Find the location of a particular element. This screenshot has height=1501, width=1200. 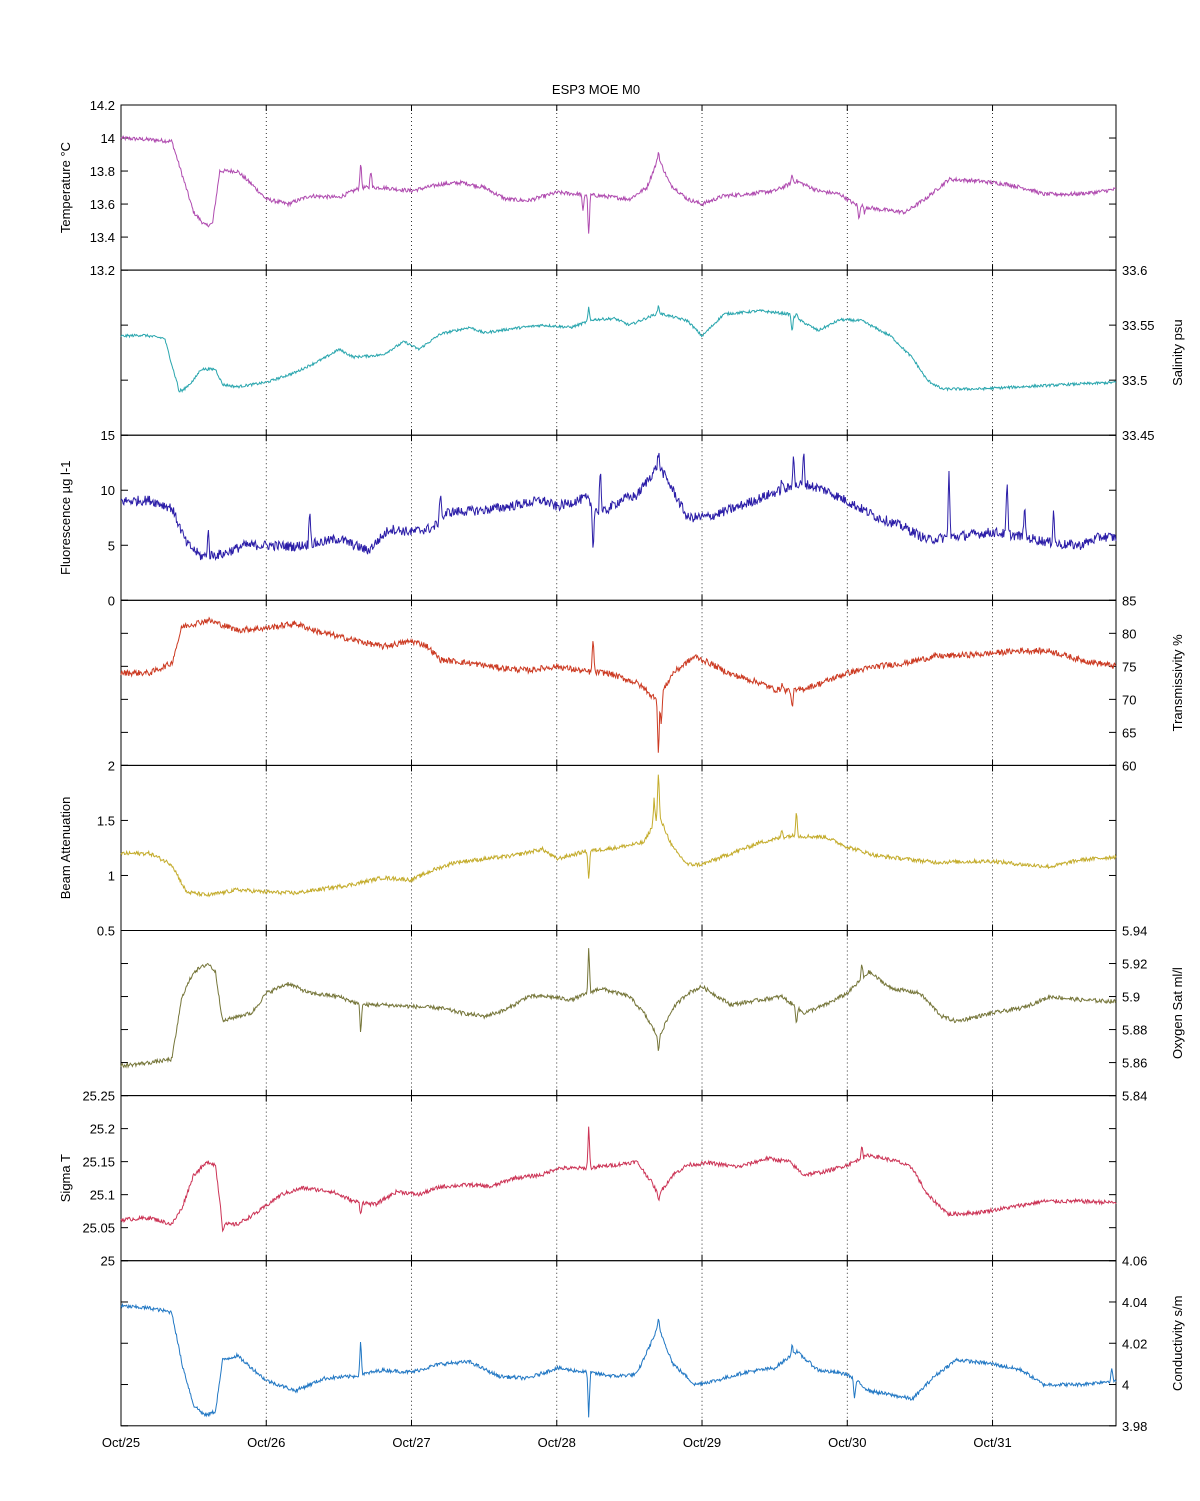

y-tick-label: 4.04 is located at coordinates (1134, 1302).